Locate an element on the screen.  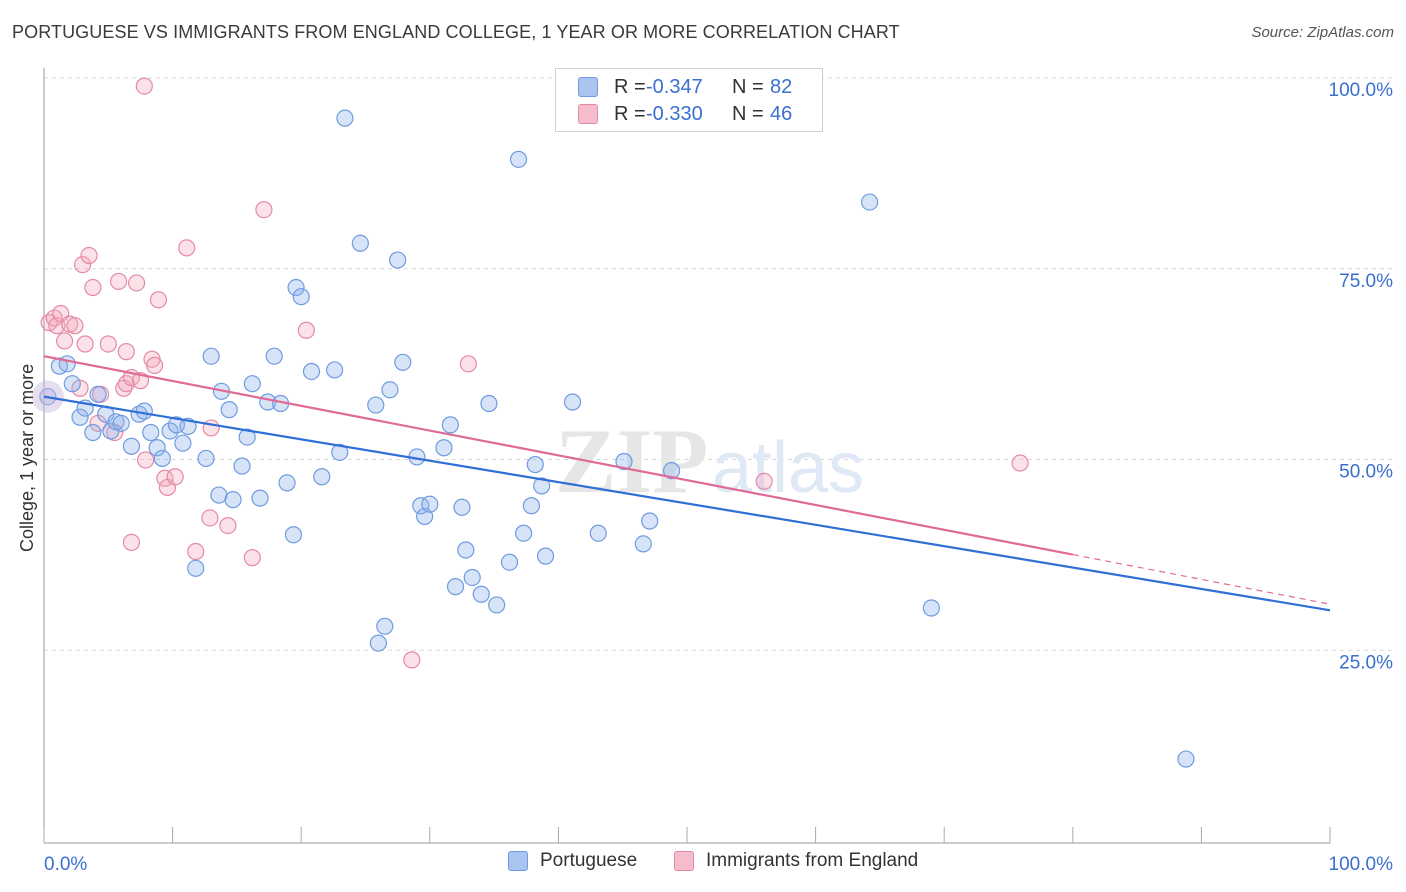
x-tick-label: 100.0% is located at coordinates (1361, 864).